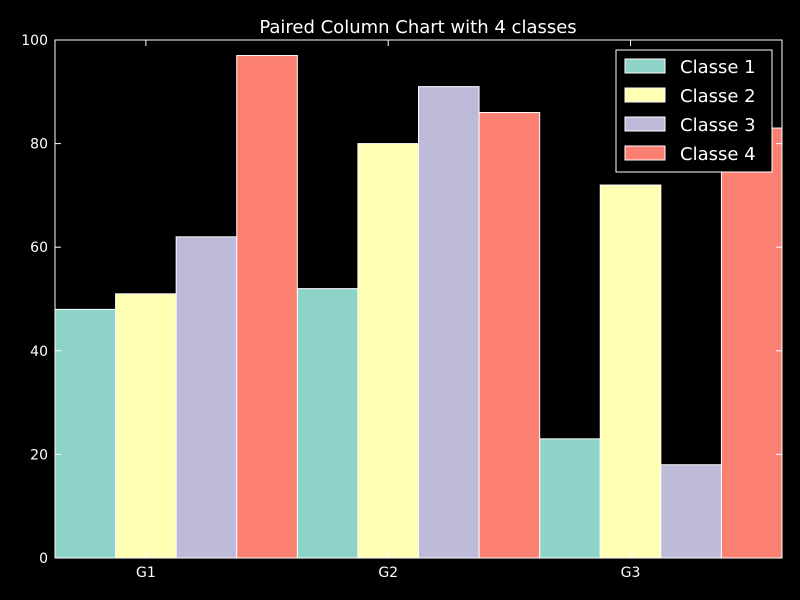 This screenshot has width=800, height=600. I want to click on y-tick-label: 60, so click(39, 248).